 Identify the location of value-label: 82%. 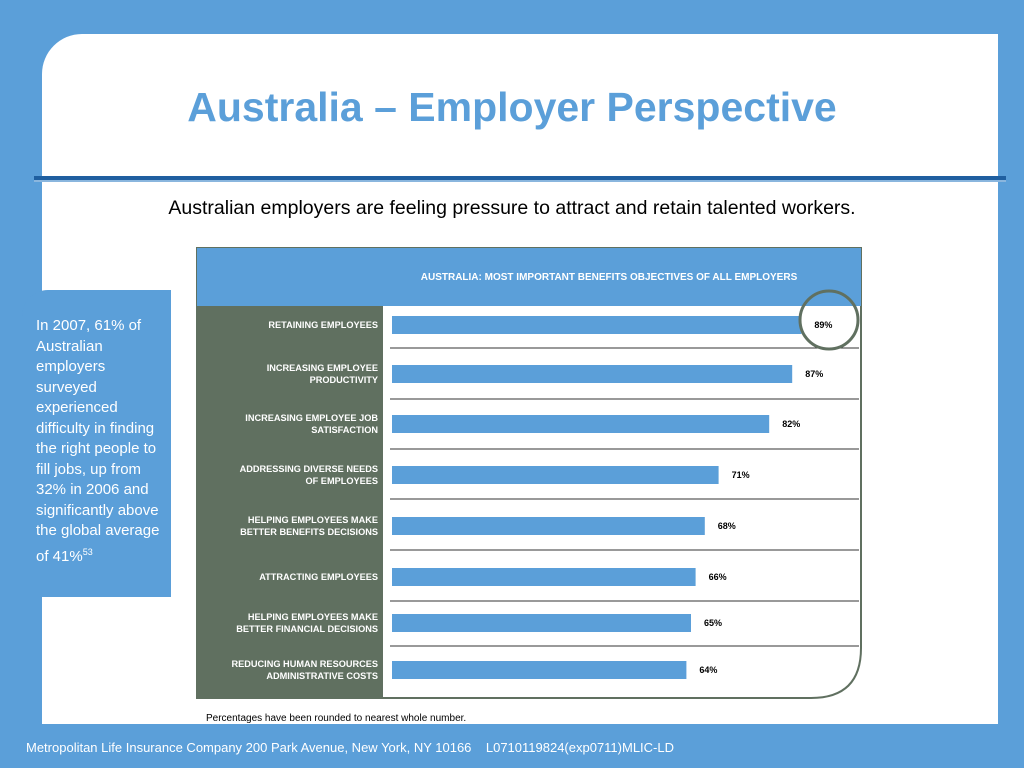
(791, 424).